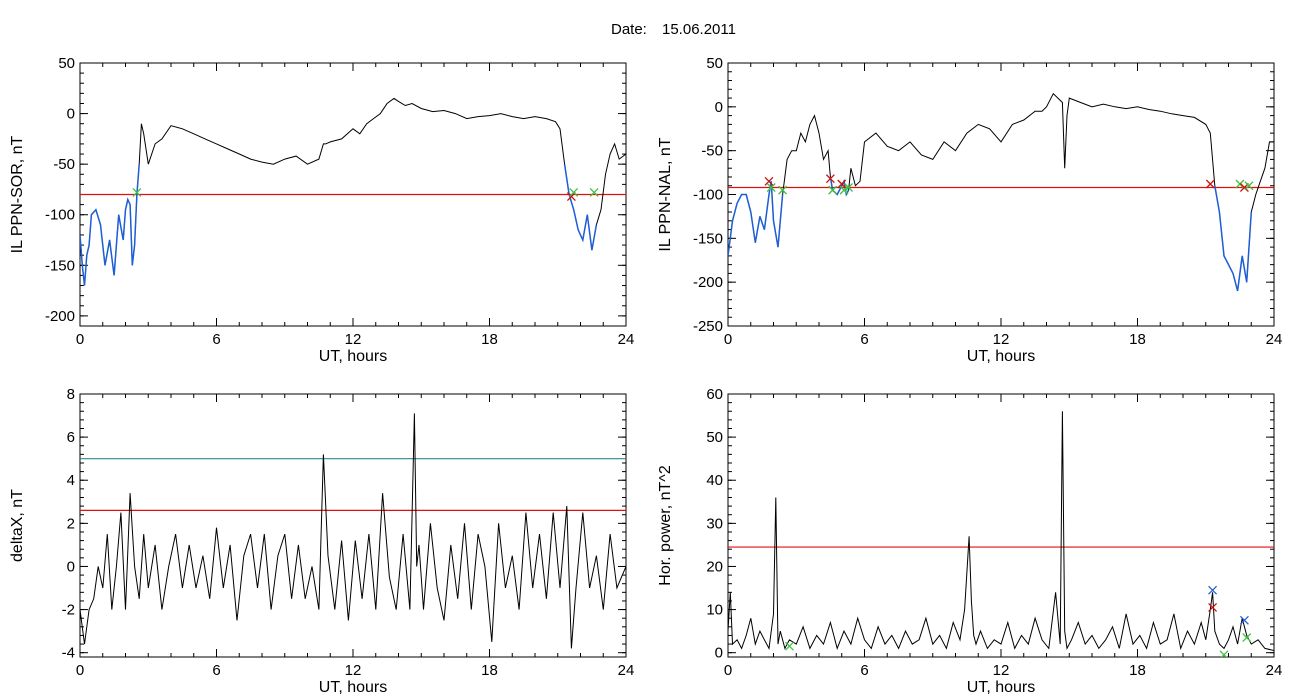 The width and height of the screenshot is (1300, 700). I want to click on y-tick-label: 20, so click(714, 566).